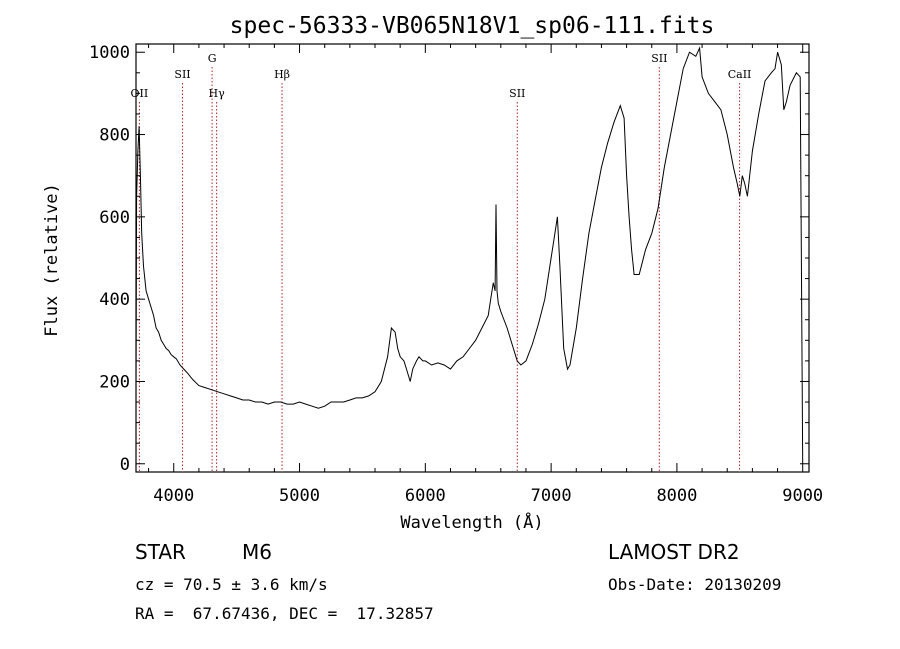 The height and width of the screenshot is (649, 900). What do you see at coordinates (282, 74) in the screenshot?
I see `marker-label-4: Hβ` at bounding box center [282, 74].